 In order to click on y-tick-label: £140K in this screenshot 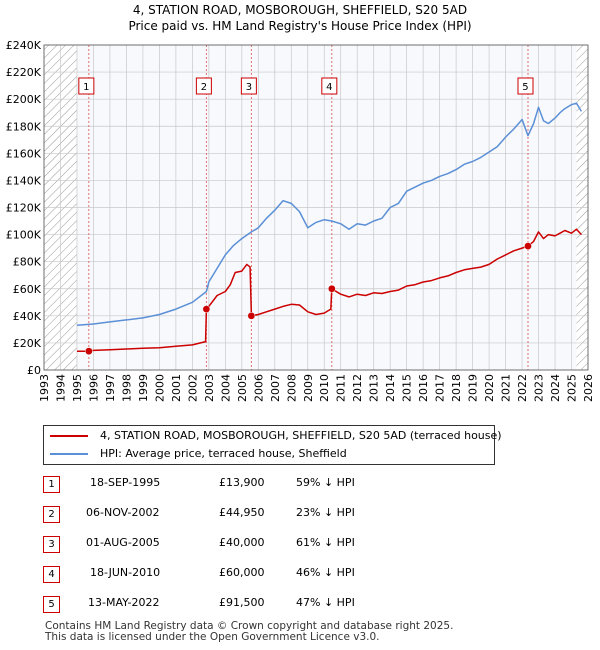, I will do `click(24, 180)`.